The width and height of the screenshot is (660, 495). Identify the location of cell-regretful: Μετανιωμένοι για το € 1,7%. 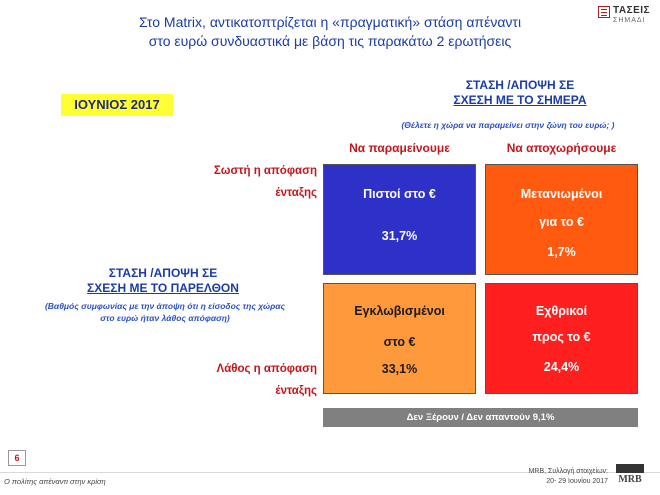
(561, 219).